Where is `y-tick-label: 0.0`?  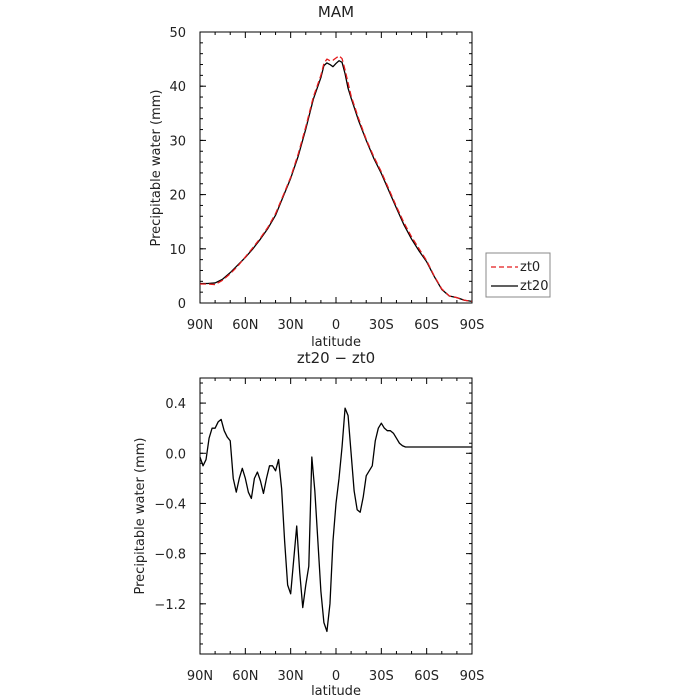 y-tick-label: 0.0 is located at coordinates (175, 454).